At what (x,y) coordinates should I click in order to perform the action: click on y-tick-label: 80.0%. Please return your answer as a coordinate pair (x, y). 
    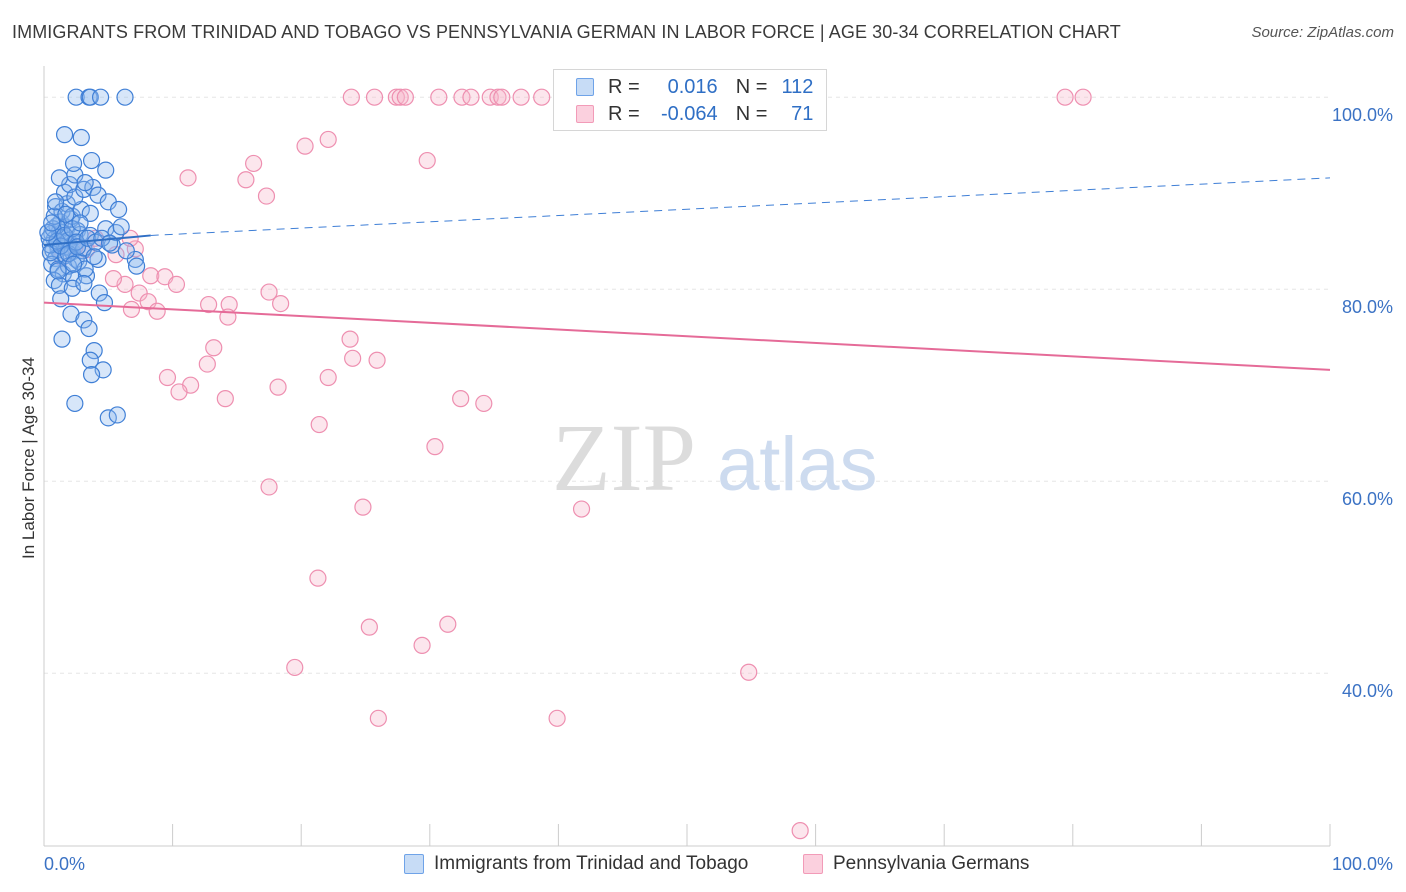
    Looking at the image, I should click on (1367, 307).